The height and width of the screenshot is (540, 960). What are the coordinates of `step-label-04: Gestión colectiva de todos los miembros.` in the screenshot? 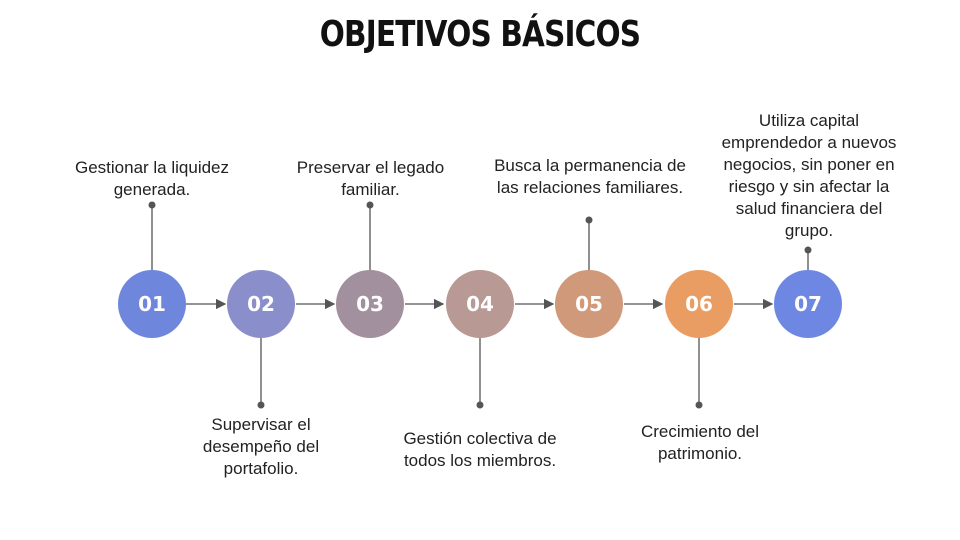 It's located at (480, 449).